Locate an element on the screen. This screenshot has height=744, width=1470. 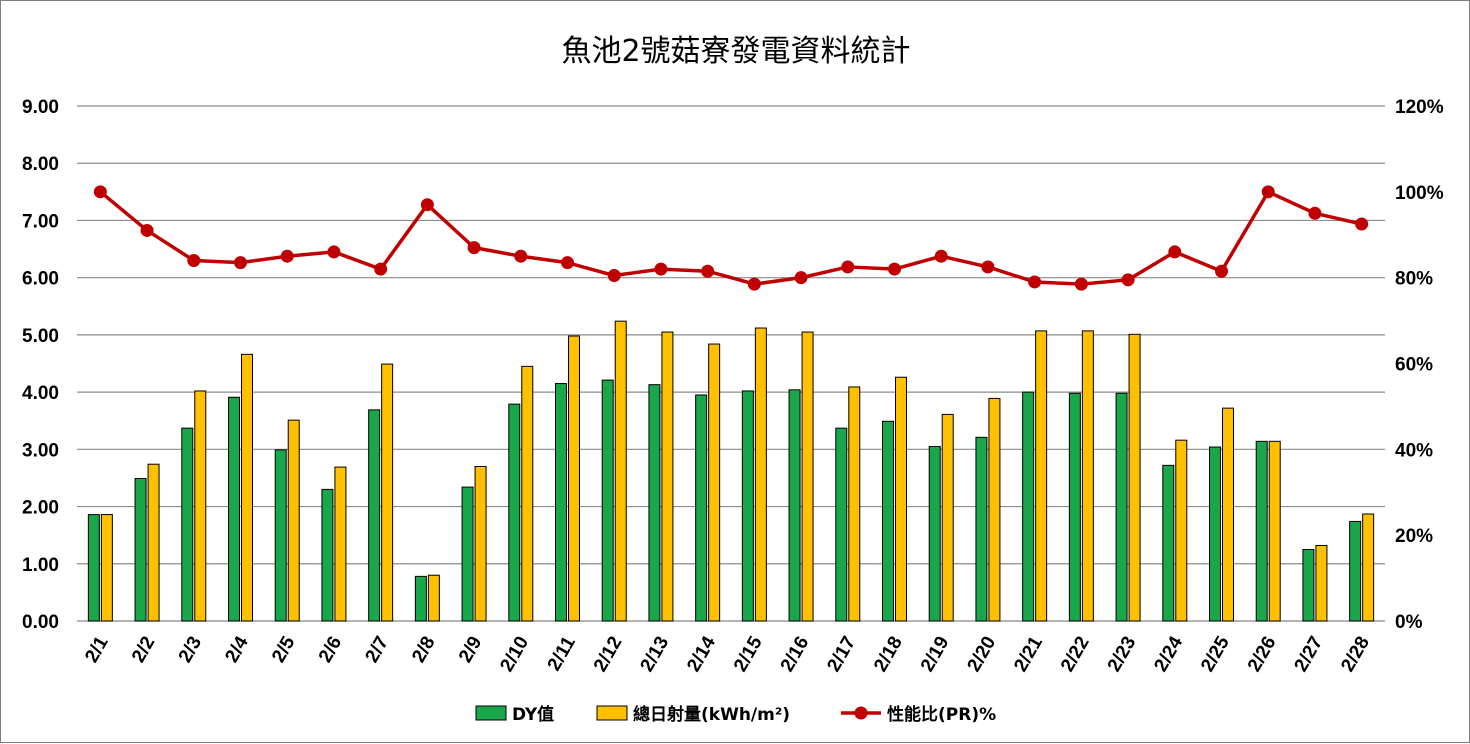
y-left-tick-label: 6.00 is located at coordinates (40, 279).